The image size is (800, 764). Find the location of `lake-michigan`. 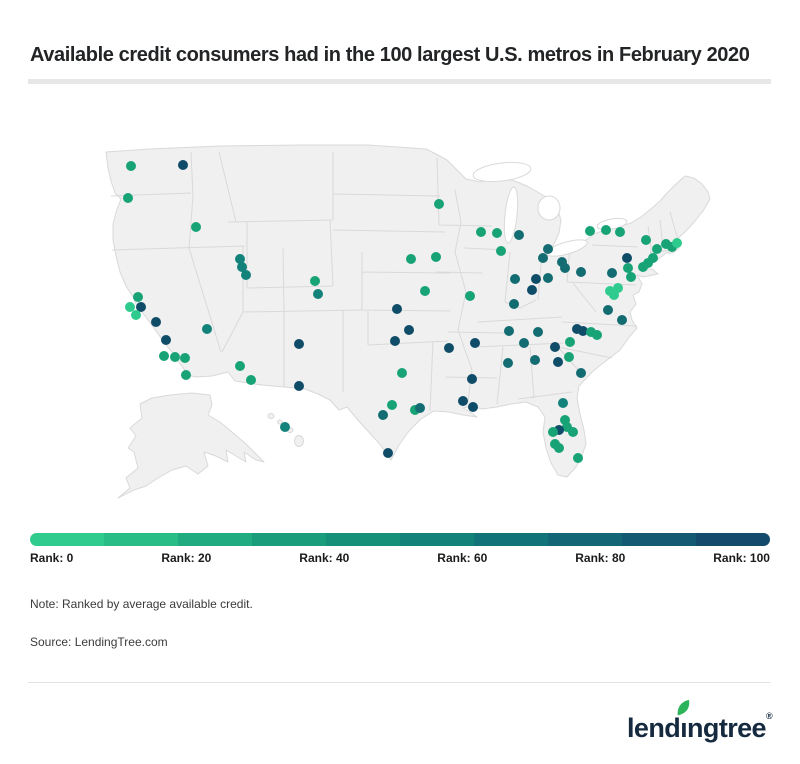

lake-michigan is located at coordinates (511, 215).